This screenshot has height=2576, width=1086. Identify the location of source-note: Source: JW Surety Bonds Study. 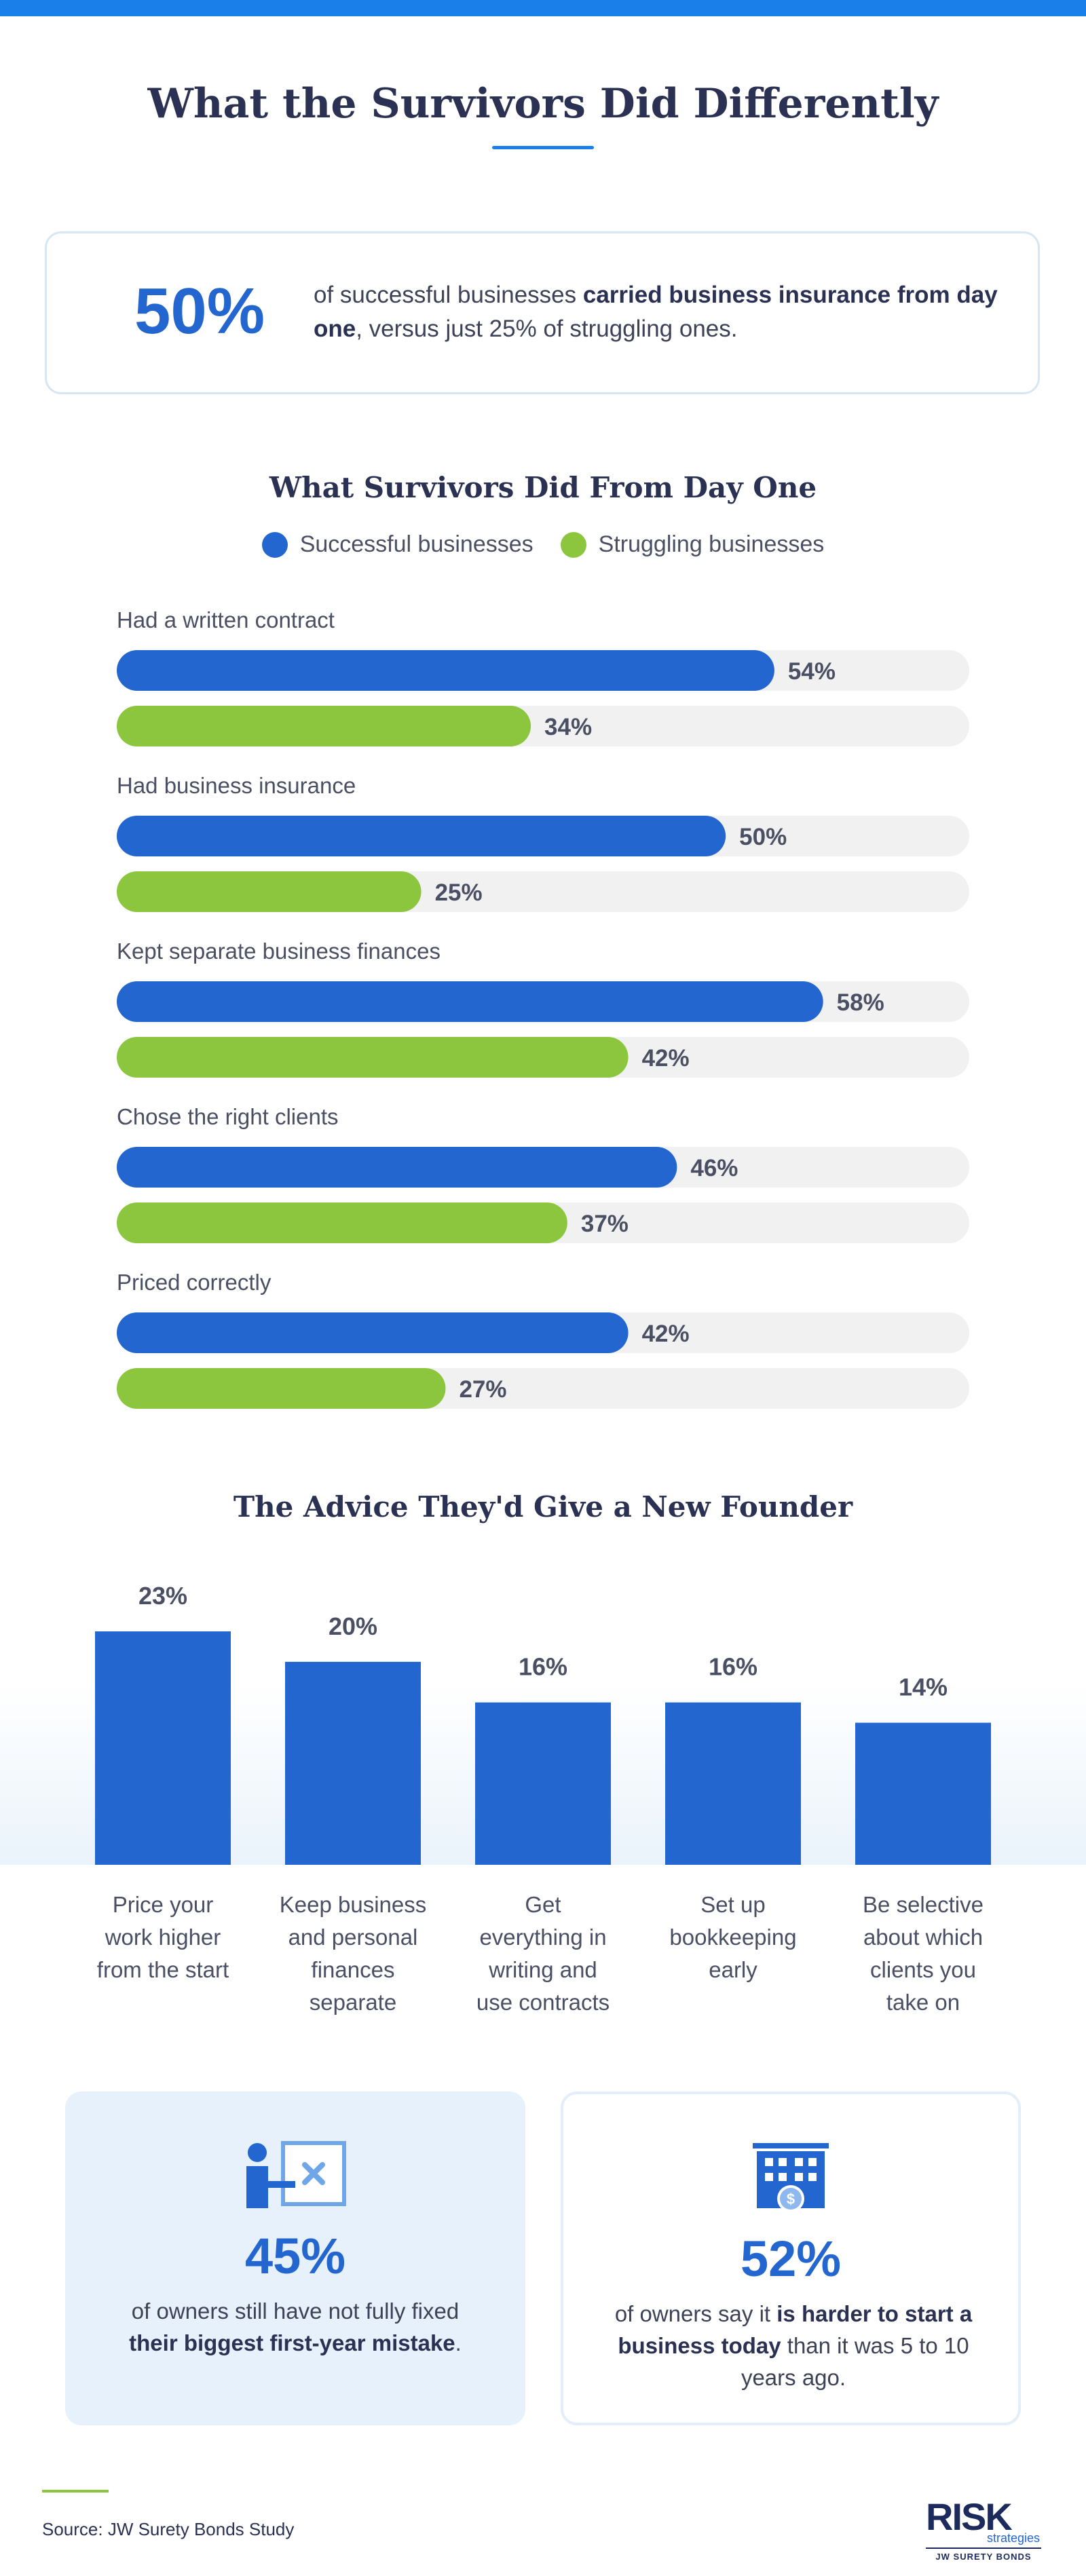
(168, 2529).